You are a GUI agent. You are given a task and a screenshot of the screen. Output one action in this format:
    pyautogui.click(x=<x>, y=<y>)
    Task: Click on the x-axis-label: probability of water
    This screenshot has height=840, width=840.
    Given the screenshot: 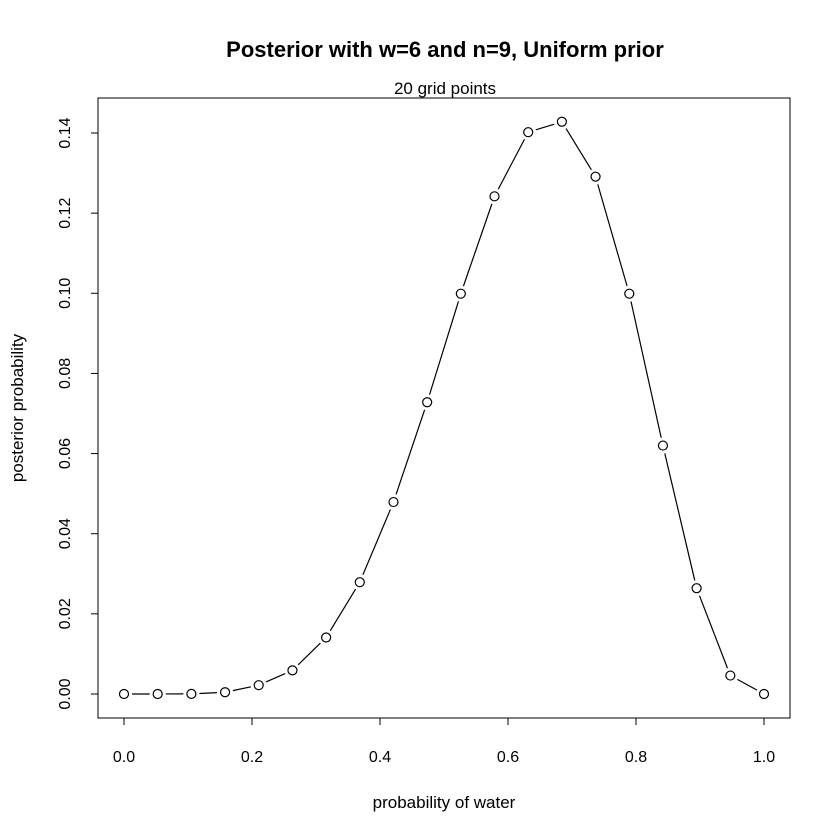 What is the action you would take?
    pyautogui.click(x=444, y=802)
    